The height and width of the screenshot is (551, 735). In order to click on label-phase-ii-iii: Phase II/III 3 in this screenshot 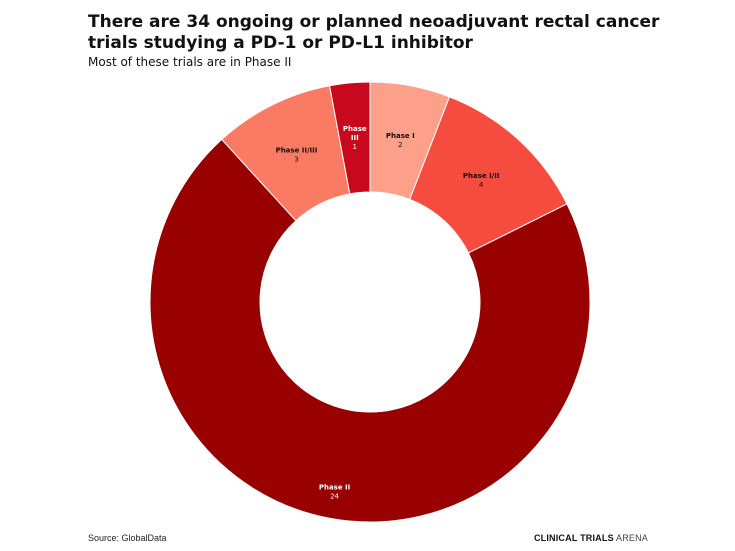, I will do `click(297, 154)`.